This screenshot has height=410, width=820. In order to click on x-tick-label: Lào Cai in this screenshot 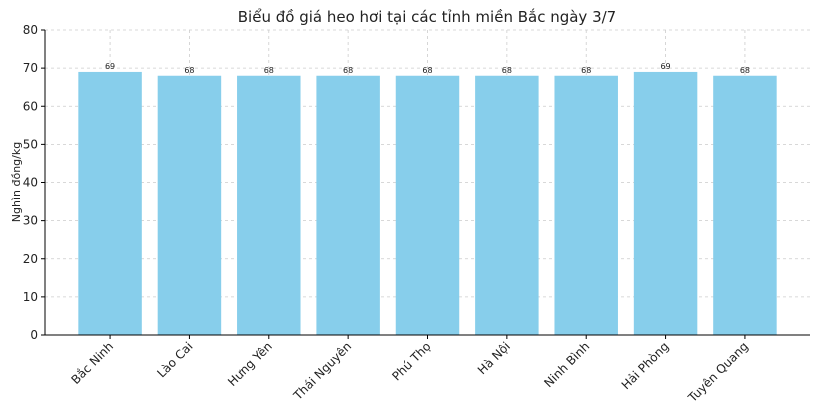, I will do `click(174, 359)`.